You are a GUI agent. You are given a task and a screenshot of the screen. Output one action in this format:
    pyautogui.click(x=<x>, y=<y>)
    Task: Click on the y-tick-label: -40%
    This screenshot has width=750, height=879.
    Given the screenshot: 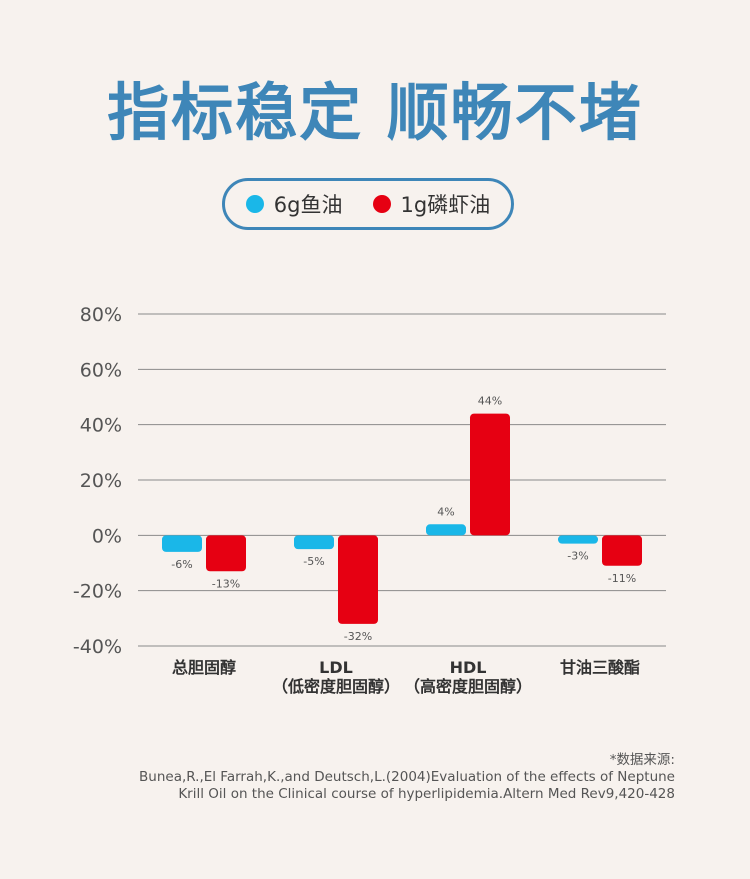 What is the action you would take?
    pyautogui.click(x=97, y=647)
    